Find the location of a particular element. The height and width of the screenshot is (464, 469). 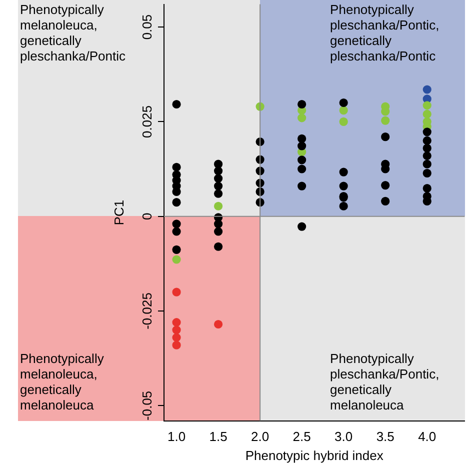

x-tick-label: 4.0 is located at coordinates (427, 436).